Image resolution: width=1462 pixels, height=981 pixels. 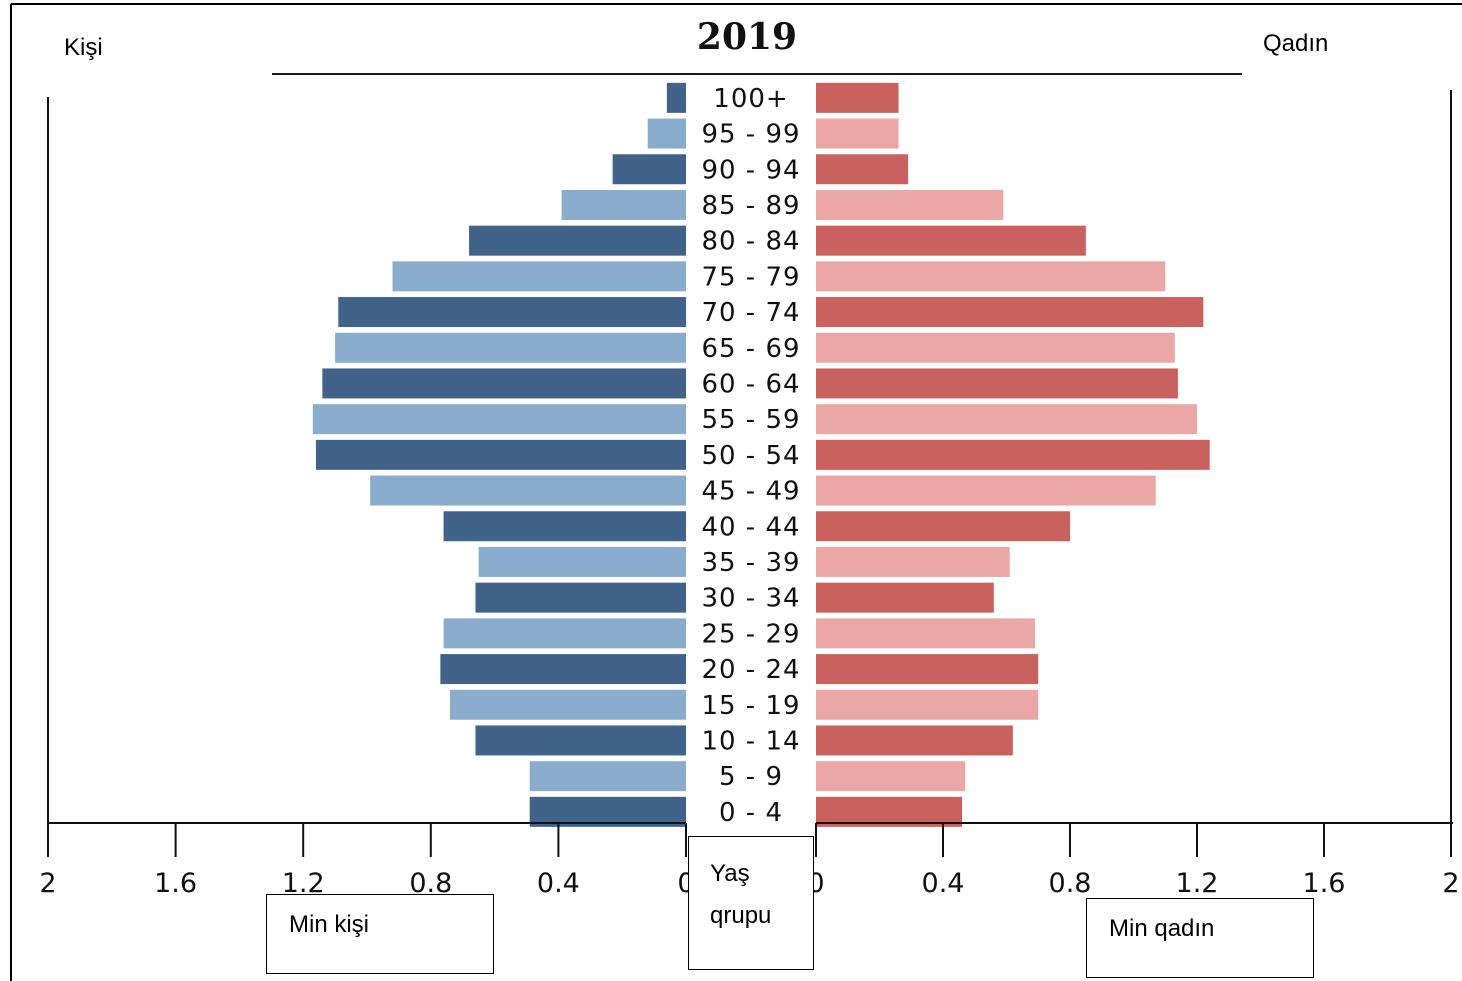 What do you see at coordinates (750, 135) in the screenshot?
I see `age-group-label: 95 - 99` at bounding box center [750, 135].